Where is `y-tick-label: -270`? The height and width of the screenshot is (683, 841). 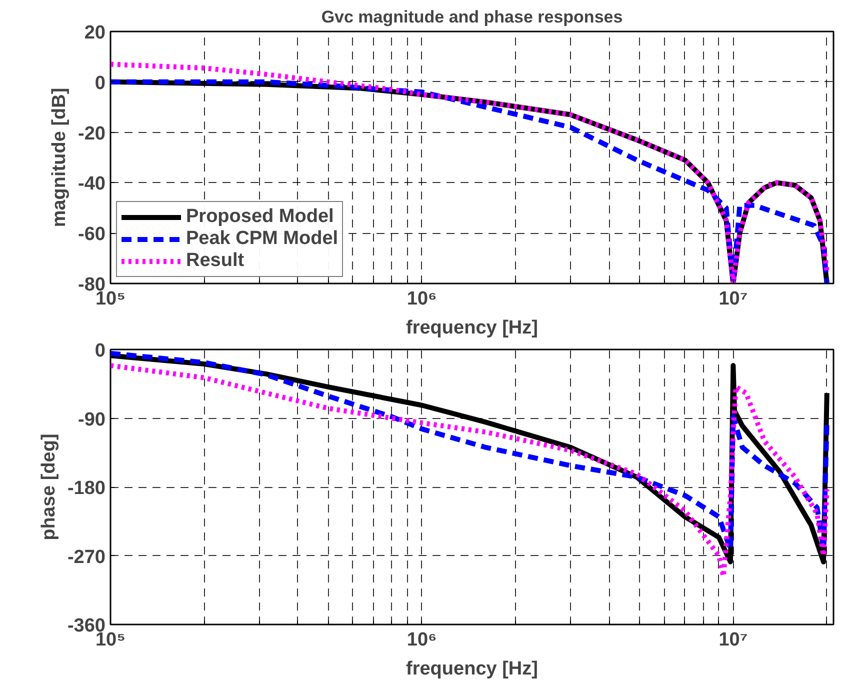 y-tick-label: -270 is located at coordinates (86, 557).